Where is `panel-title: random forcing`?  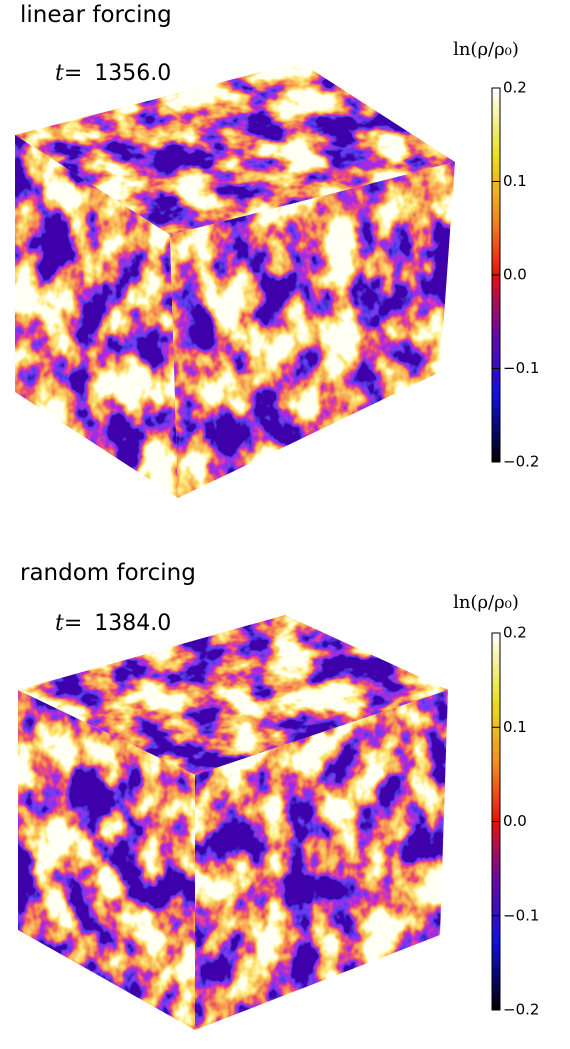
panel-title: random forcing is located at coordinates (108, 573).